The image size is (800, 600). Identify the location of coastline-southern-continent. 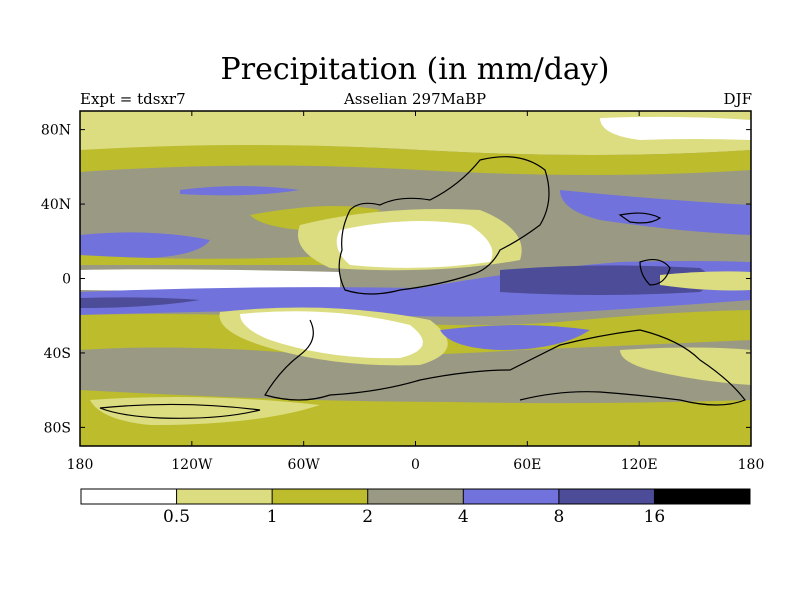
(505, 362).